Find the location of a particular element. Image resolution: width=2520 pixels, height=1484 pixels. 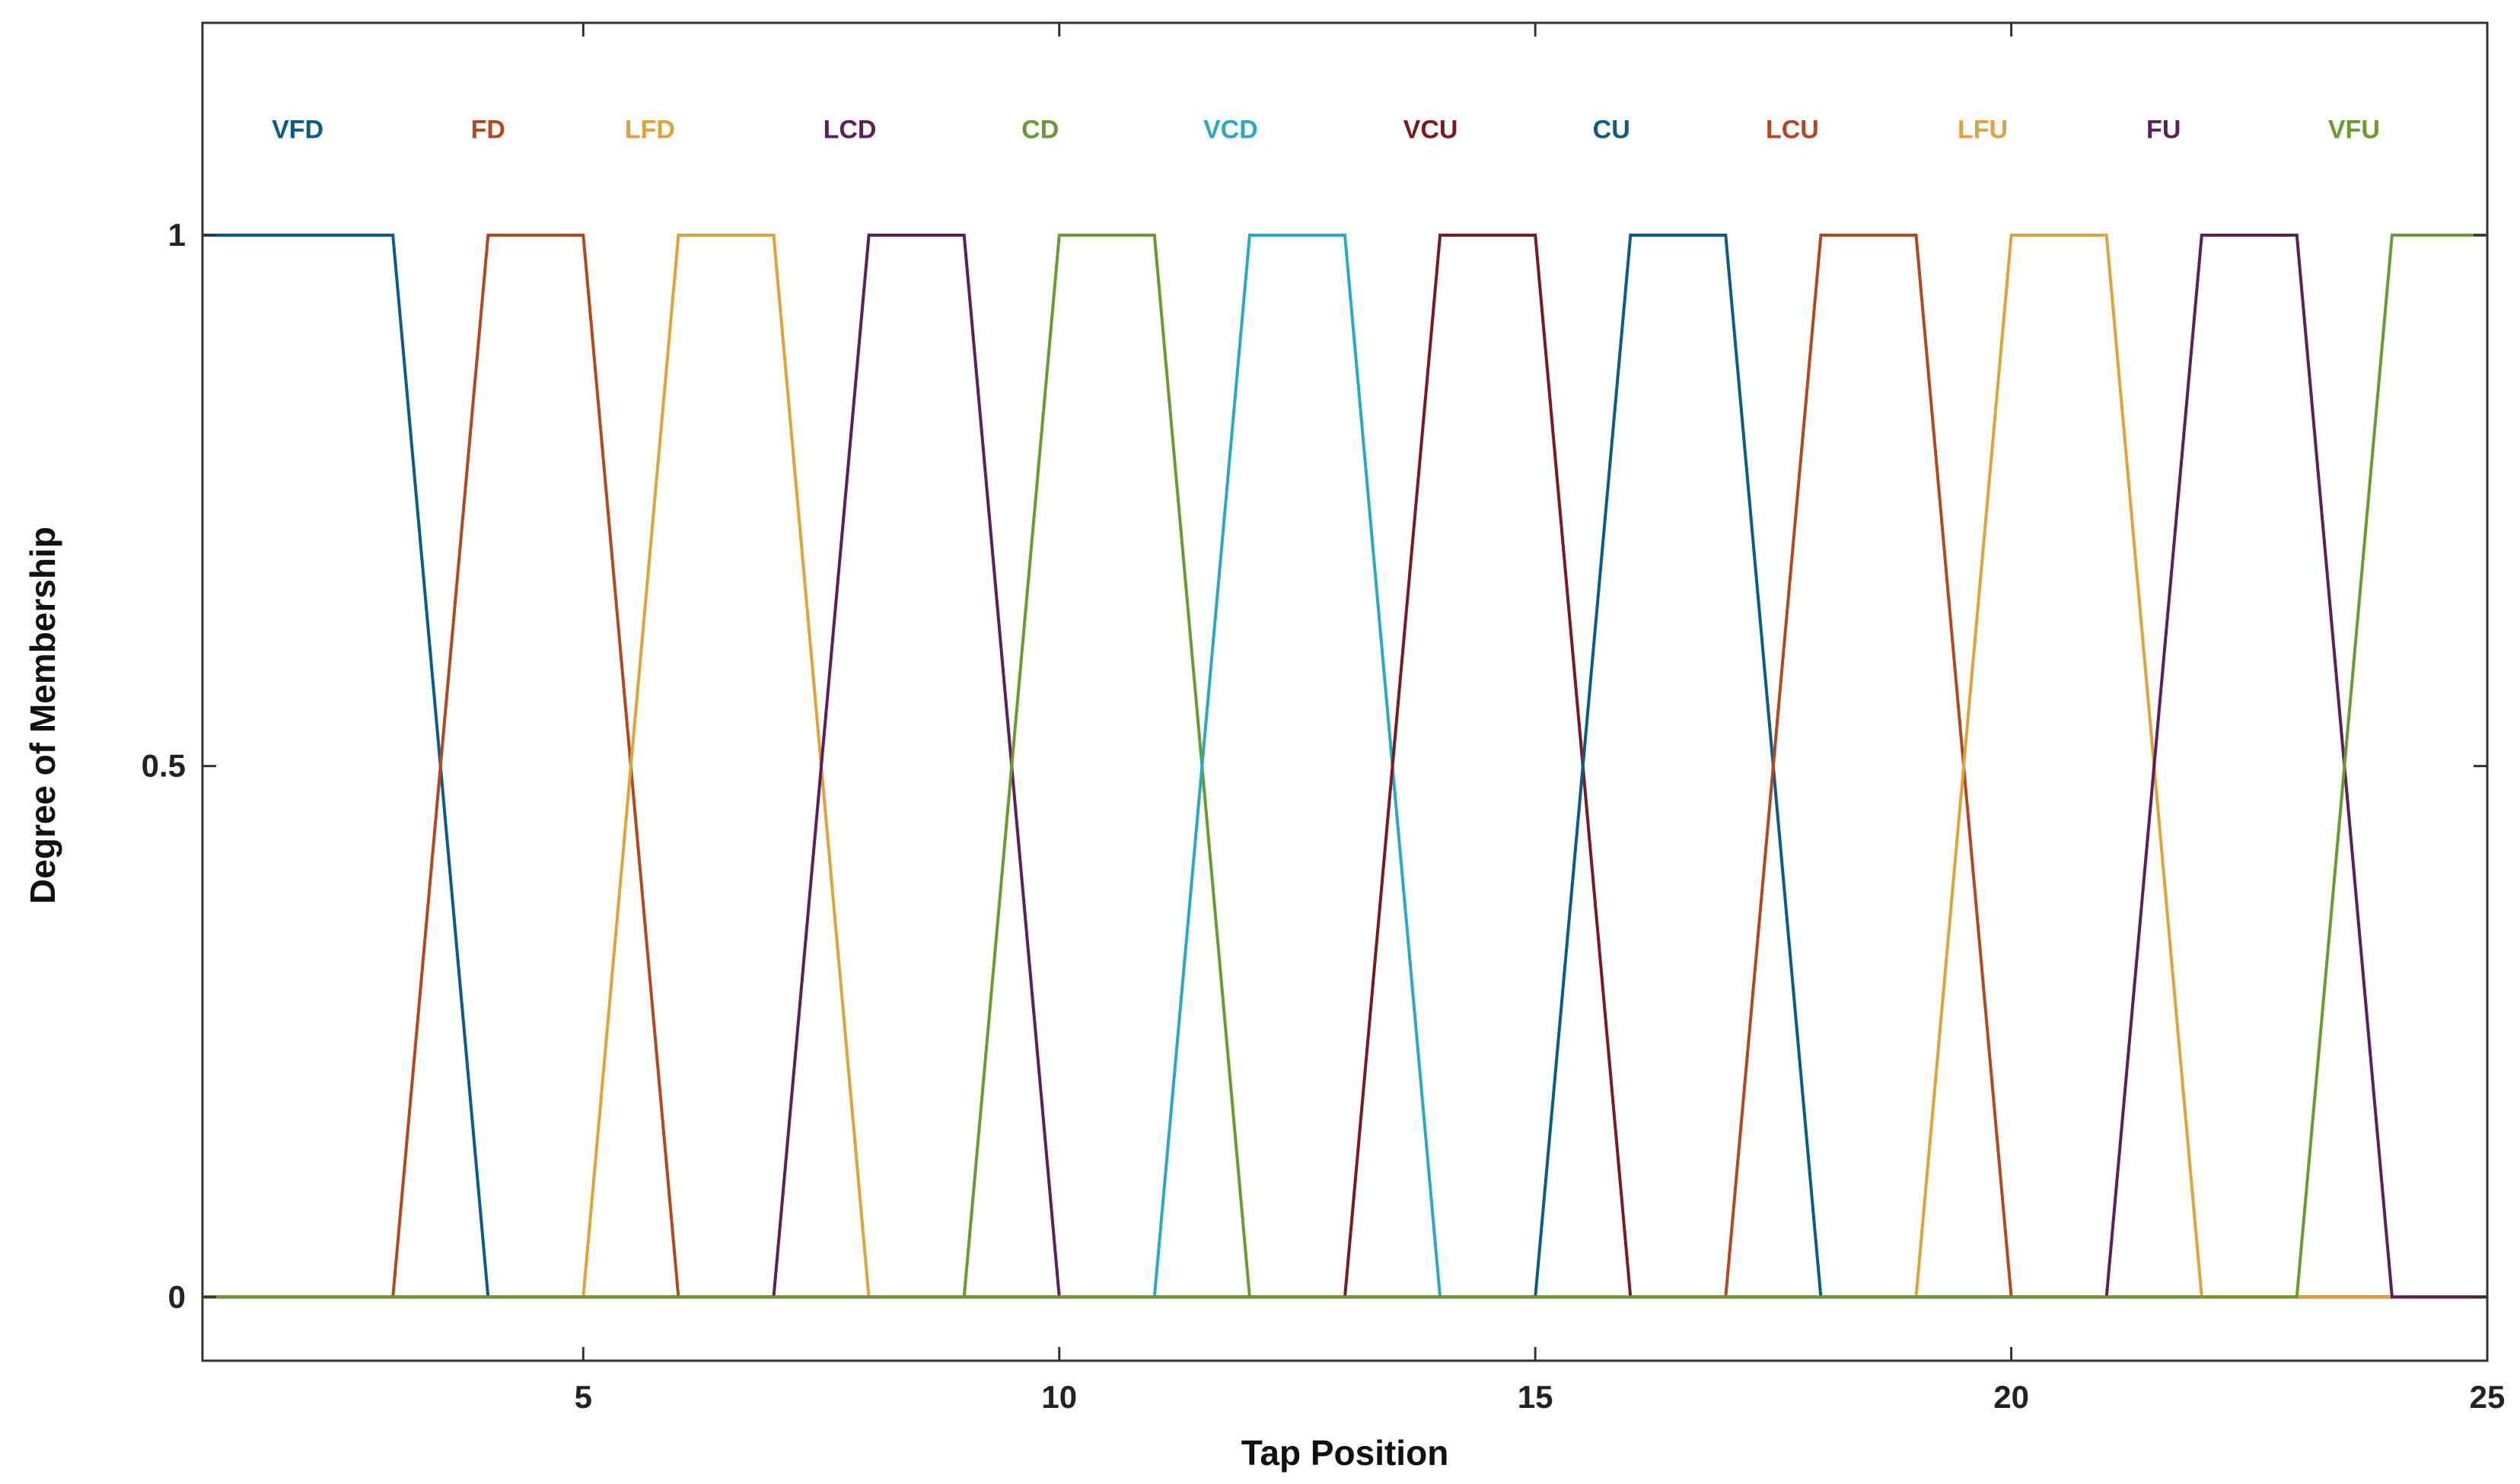

y-tick-label: 0 is located at coordinates (177, 1296).